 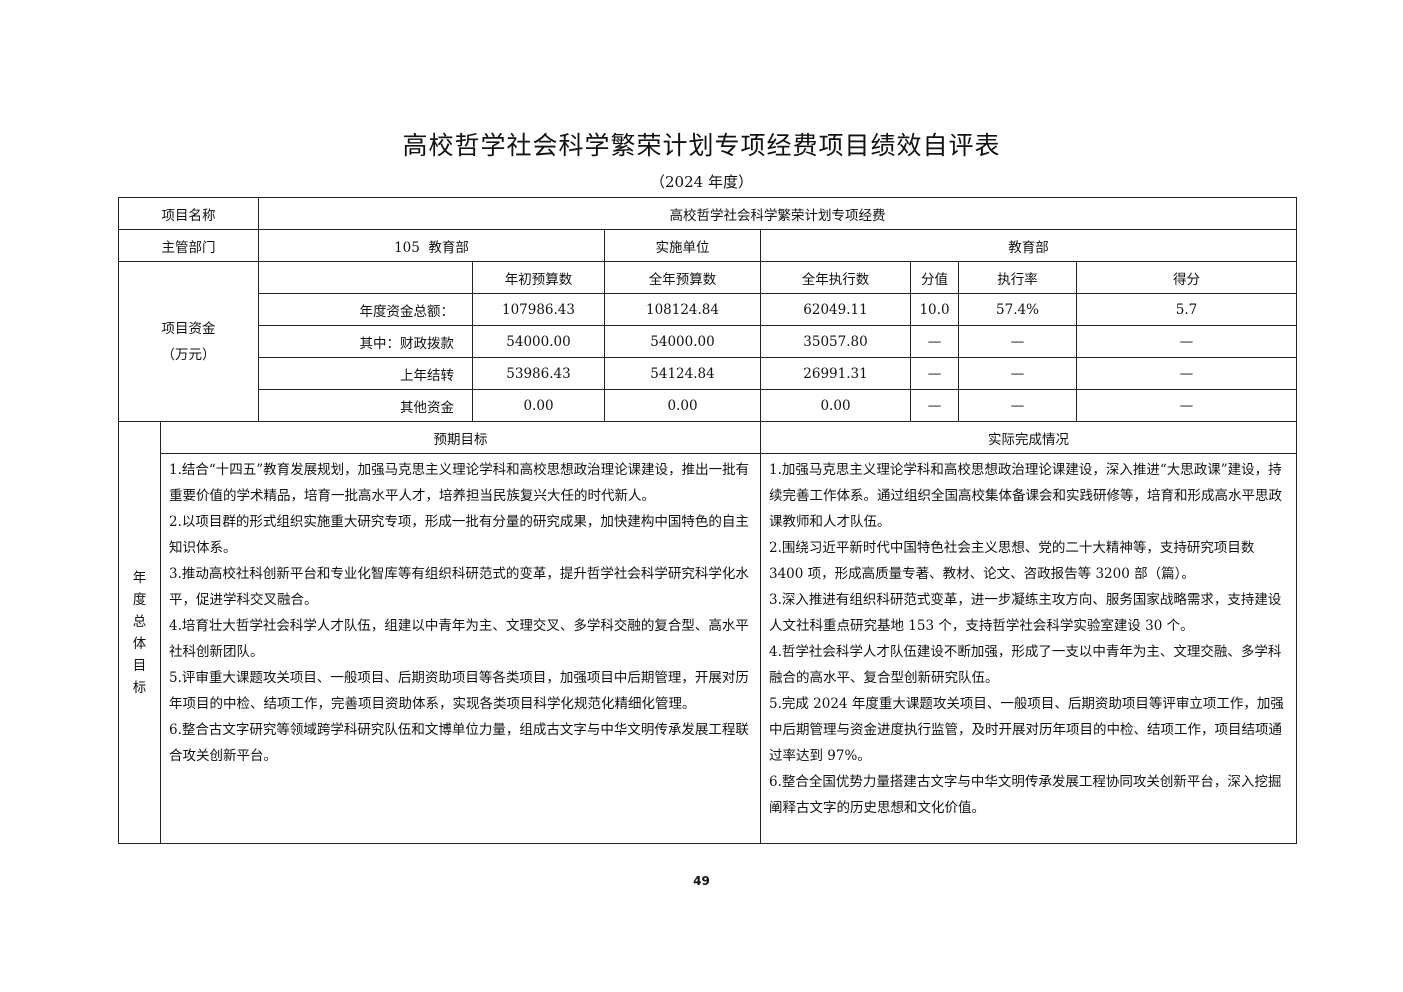 I want to click on goals-label-char: 年, so click(x=139, y=577).